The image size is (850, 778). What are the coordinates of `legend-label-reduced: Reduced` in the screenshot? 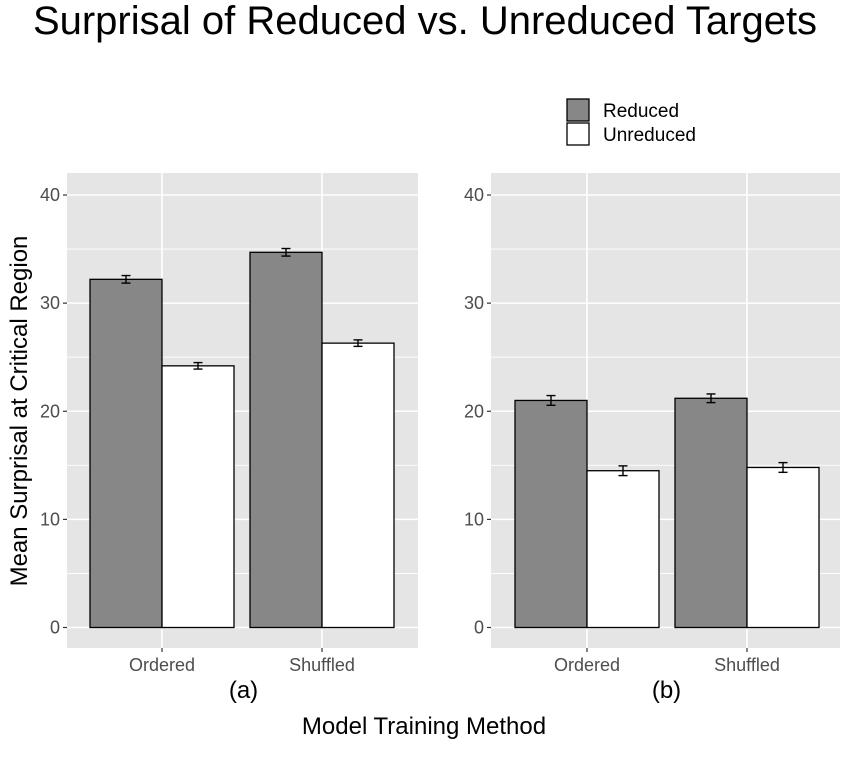 It's located at (641, 111).